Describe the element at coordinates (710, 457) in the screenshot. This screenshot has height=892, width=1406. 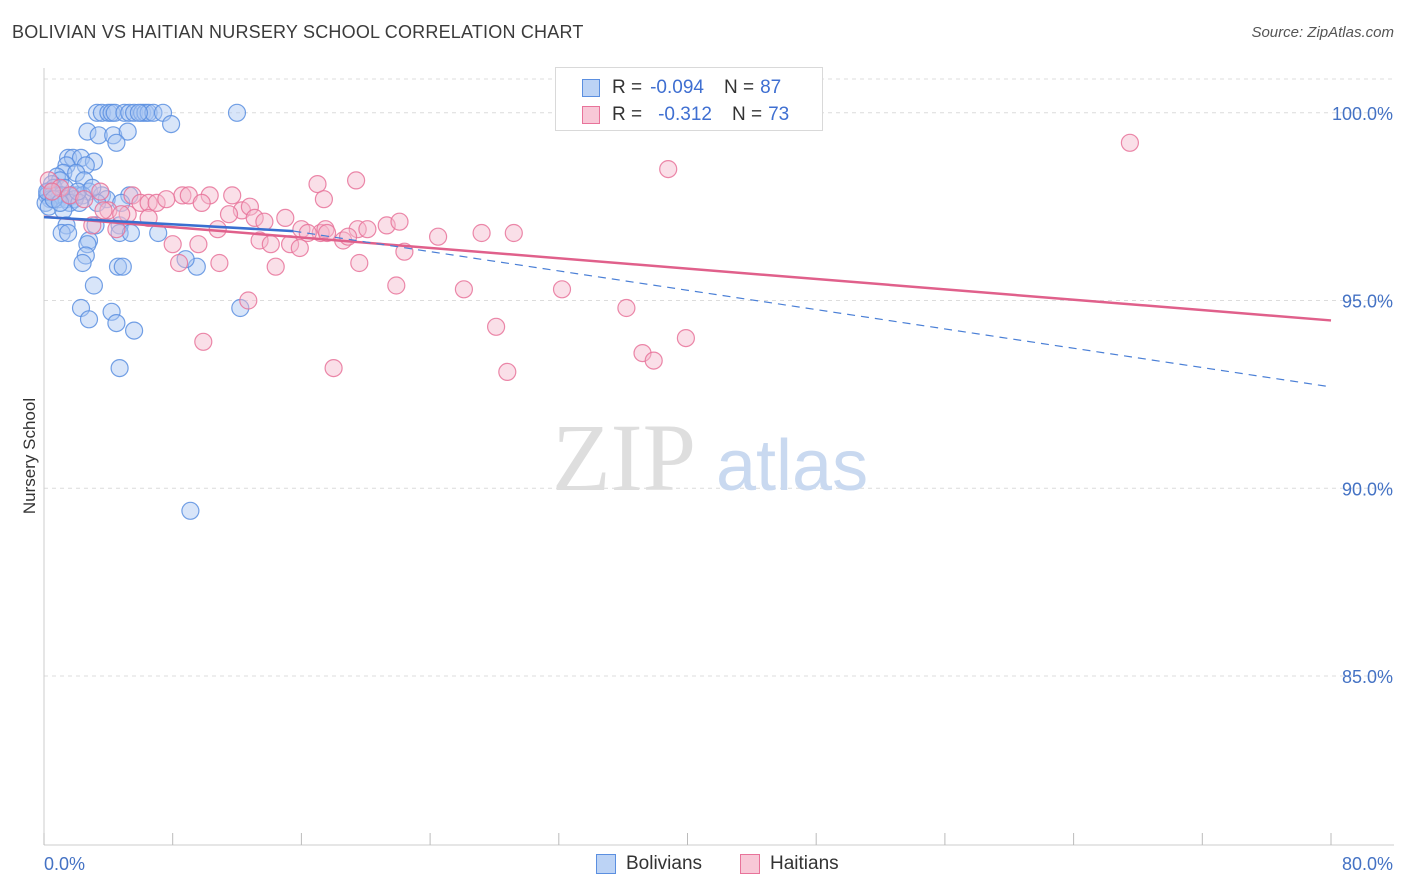
I see `watermark: ZIP atlas` at that location.